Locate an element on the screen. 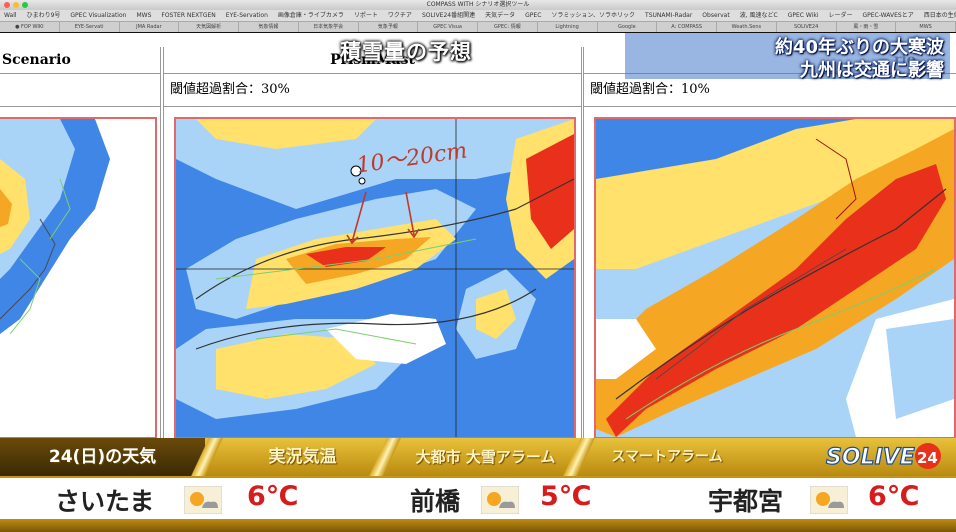 Image resolution: width=956 pixels, height=532 pixels. browser-tab: JMA Radar is located at coordinates (150, 27).